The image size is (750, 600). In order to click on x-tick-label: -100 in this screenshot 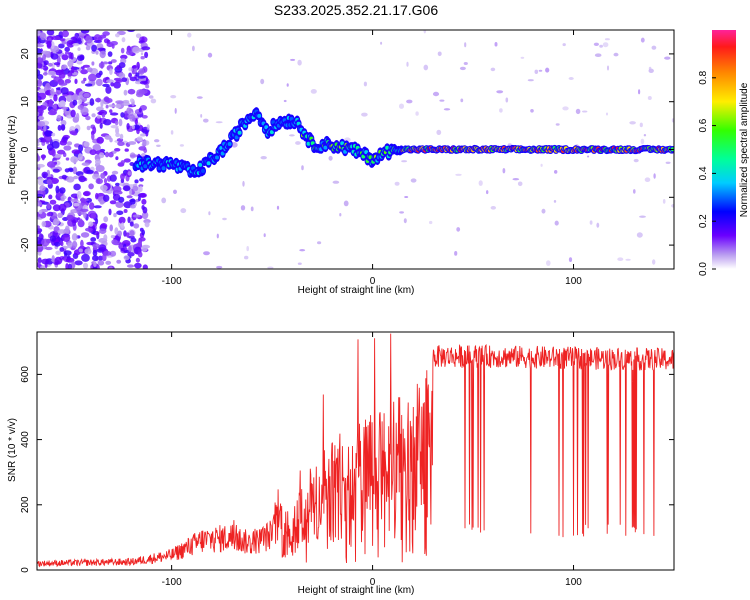, I will do `click(172, 281)`.